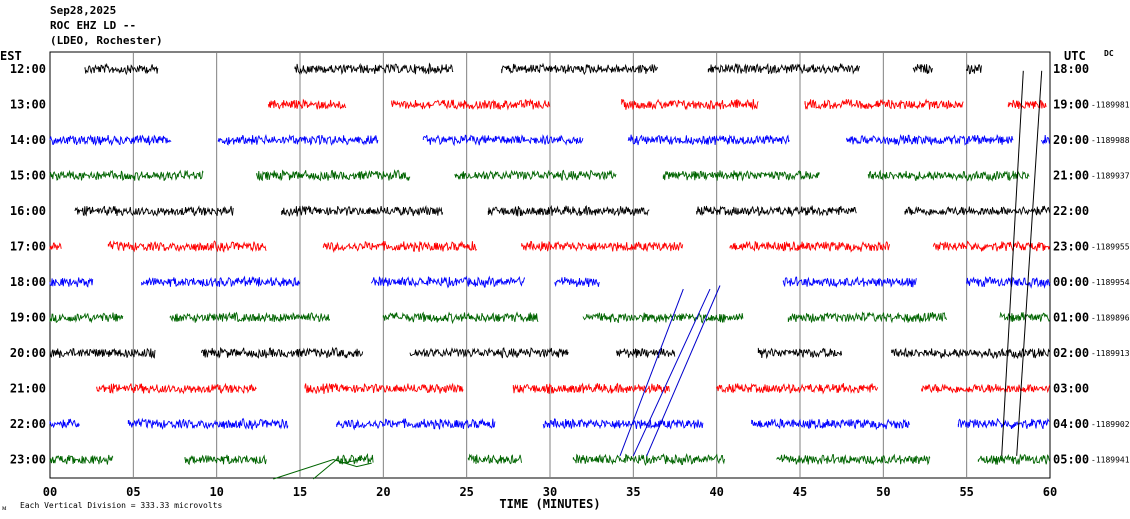 The width and height of the screenshot is (1130, 519). What do you see at coordinates (966, 492) in the screenshot?
I see `x-tick-label: 55` at bounding box center [966, 492].